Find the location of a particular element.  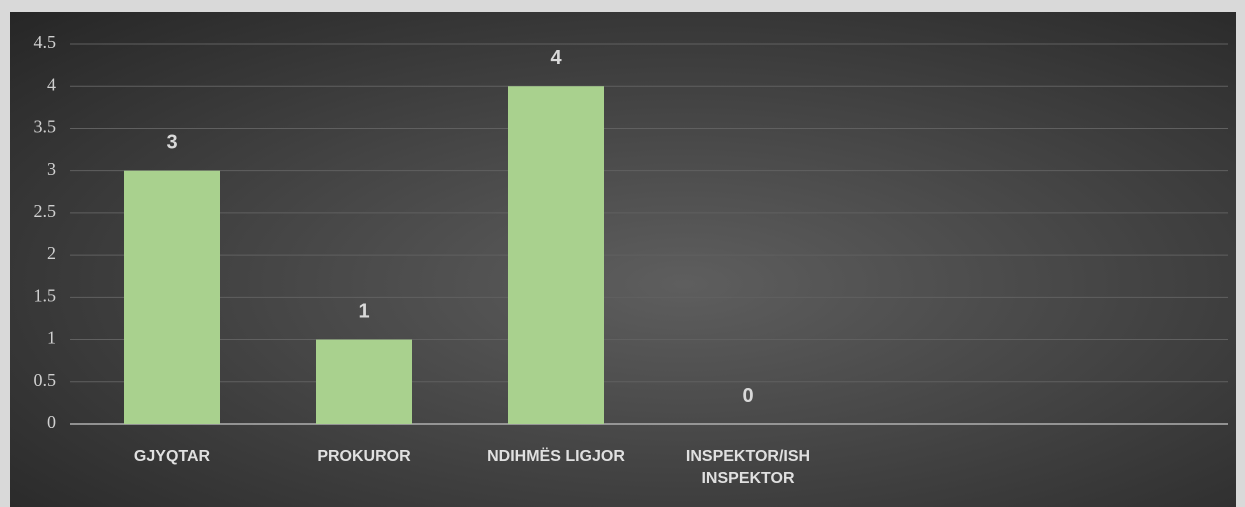

value-label: 1 is located at coordinates (363, 312).